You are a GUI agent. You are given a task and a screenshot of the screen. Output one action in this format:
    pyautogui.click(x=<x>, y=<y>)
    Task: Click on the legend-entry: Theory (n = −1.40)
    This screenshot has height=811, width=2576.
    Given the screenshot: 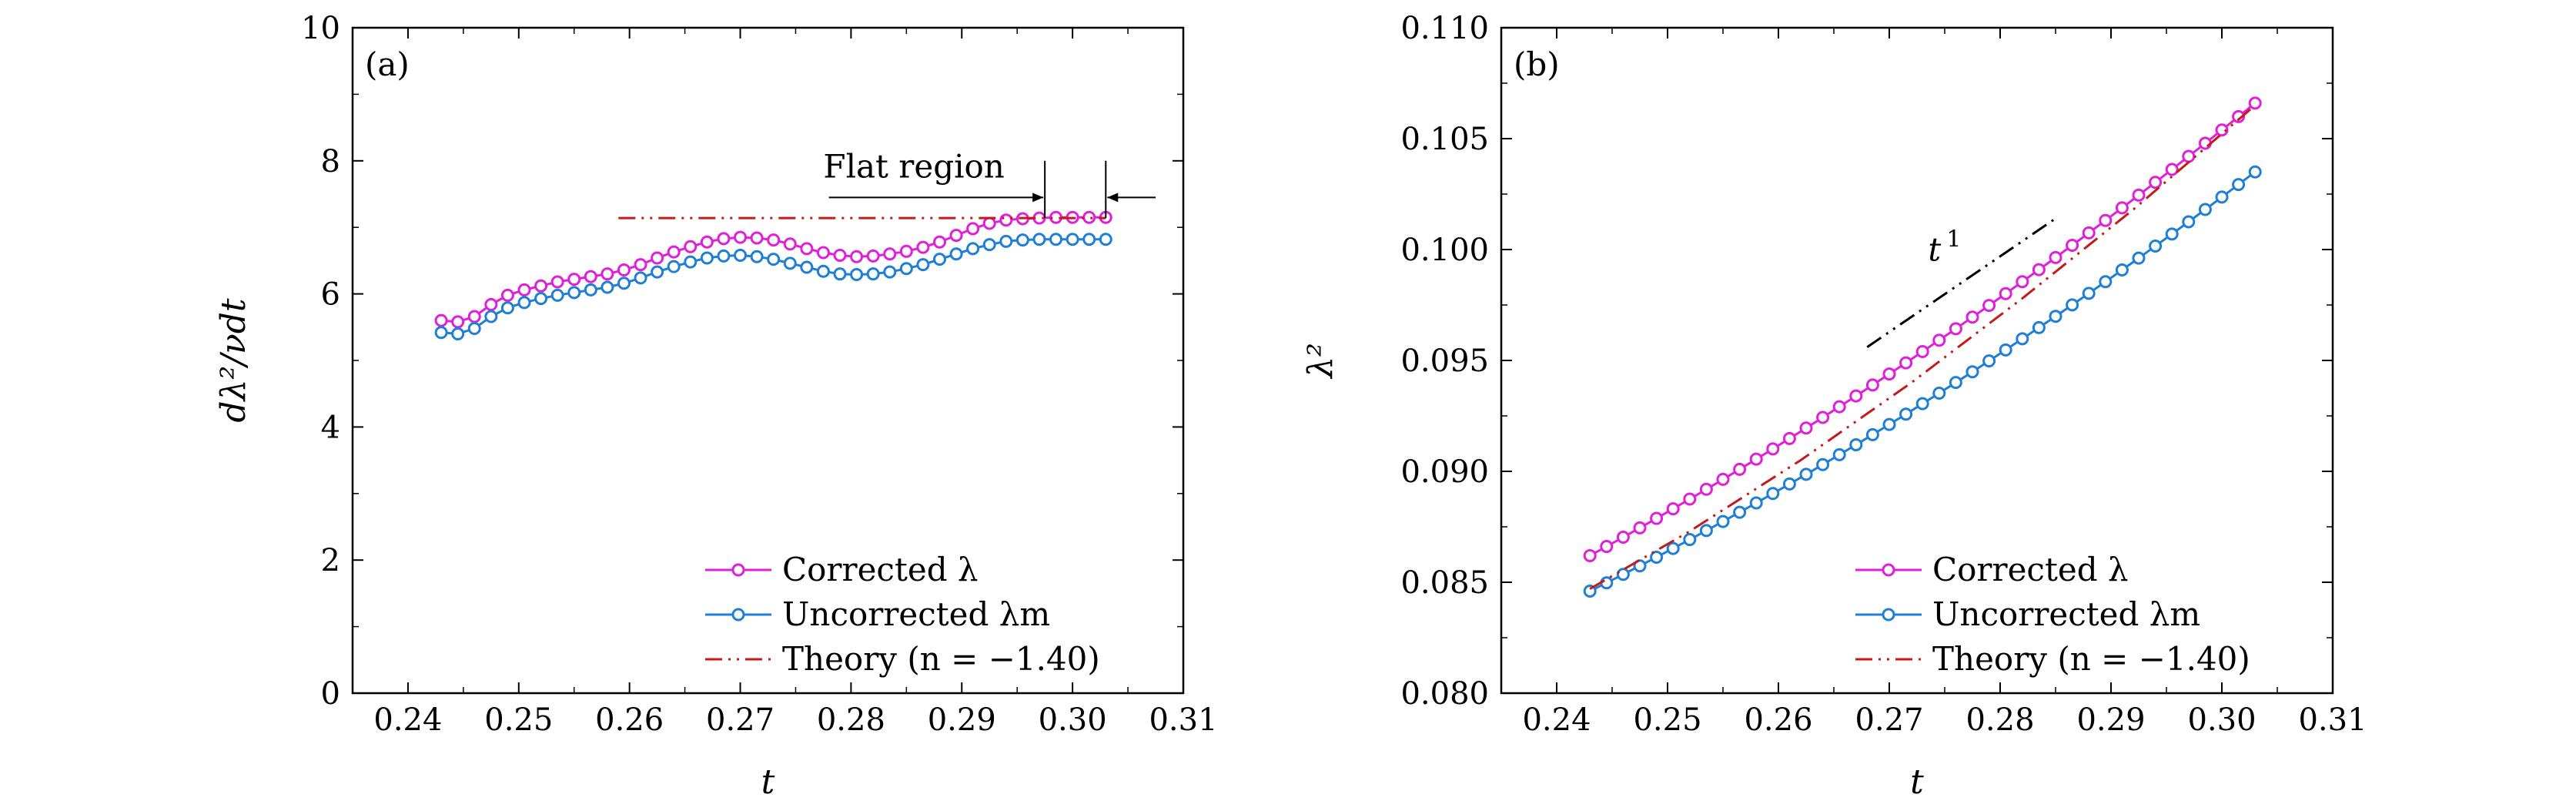 What is the action you would take?
    pyautogui.click(x=903, y=659)
    